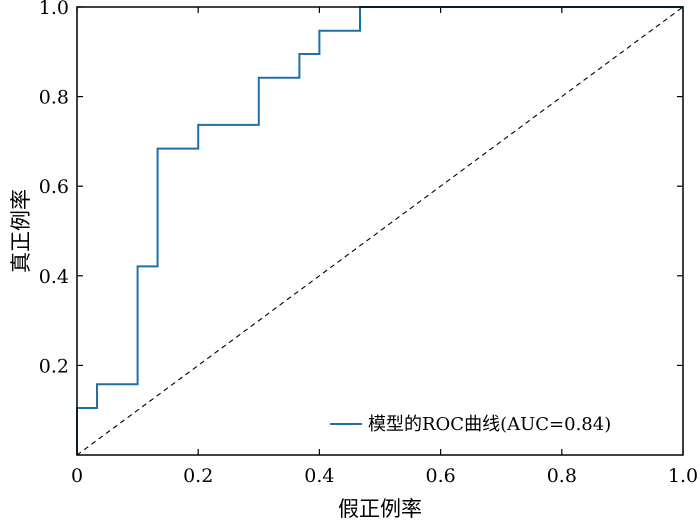 Image resolution: width=700 pixels, height=524 pixels. What do you see at coordinates (21, 231) in the screenshot?
I see `y-axis-title: 真正例率` at bounding box center [21, 231].